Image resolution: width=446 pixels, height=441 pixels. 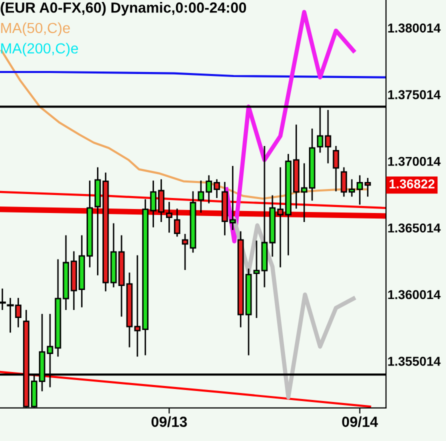 What do you see at coordinates (360, 422) in the screenshot?
I see `x-tick-label: 09/14` at bounding box center [360, 422].